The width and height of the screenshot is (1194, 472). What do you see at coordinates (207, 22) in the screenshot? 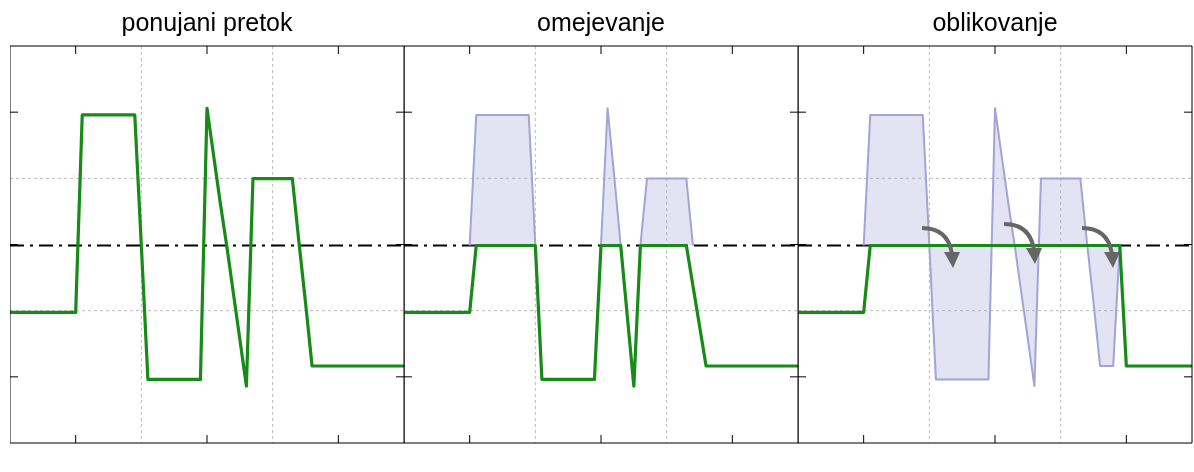
I see `chart-title: ponujani pretok` at bounding box center [207, 22].